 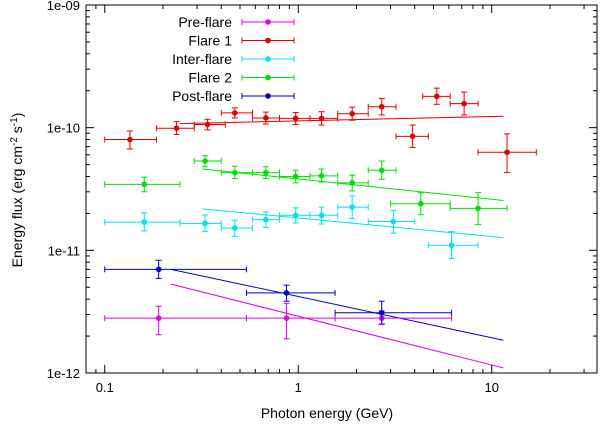 What do you see at coordinates (241, 41) in the screenshot?
I see `legend-item-flare-1: Flare 1` at bounding box center [241, 41].